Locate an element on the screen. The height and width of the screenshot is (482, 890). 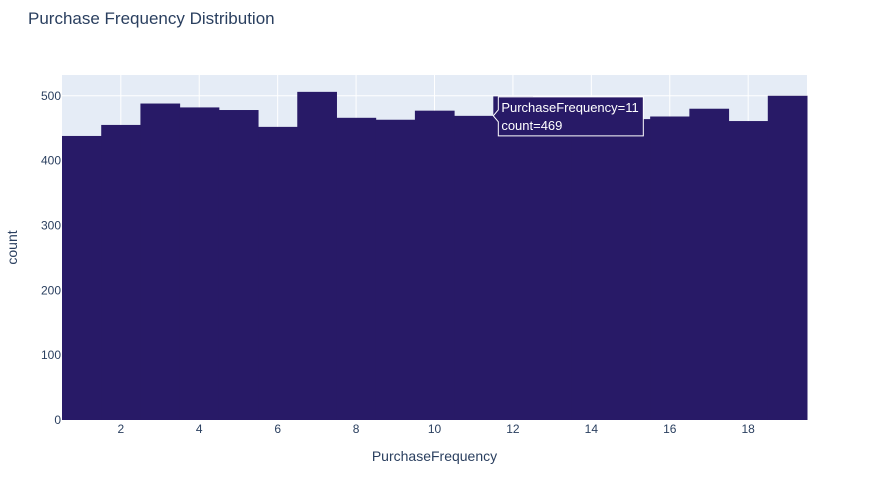
x-tick-label: 14 is located at coordinates (592, 429).